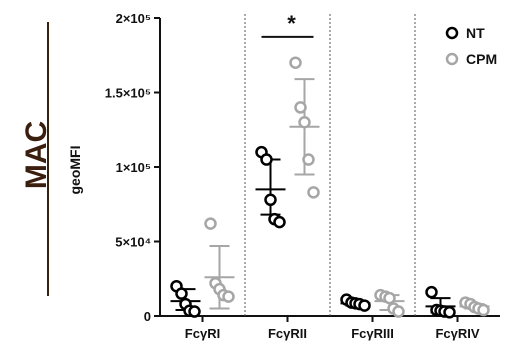  I want to click on x-tick-label-fcgrii: FcγRII, so click(287, 333).